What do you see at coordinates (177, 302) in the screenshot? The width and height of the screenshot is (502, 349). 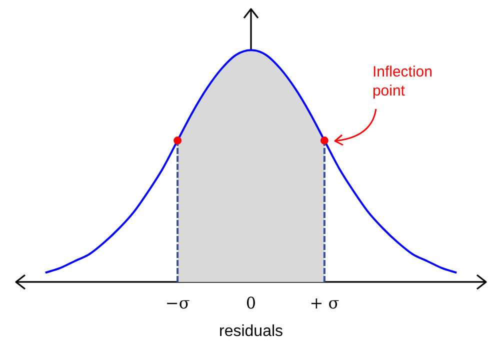 I see `x-tick-label: −σ` at bounding box center [177, 302].